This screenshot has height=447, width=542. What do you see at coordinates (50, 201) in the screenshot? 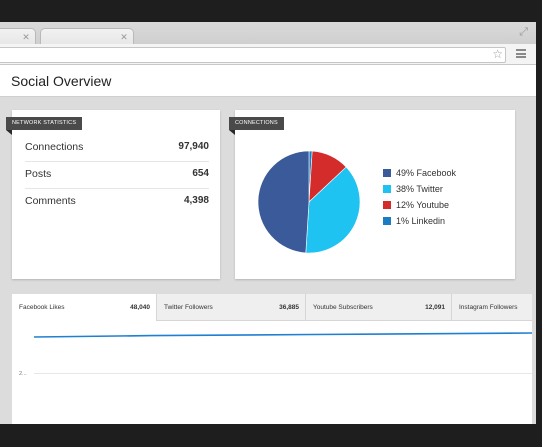
I see `stat-label: Comments` at bounding box center [50, 201].